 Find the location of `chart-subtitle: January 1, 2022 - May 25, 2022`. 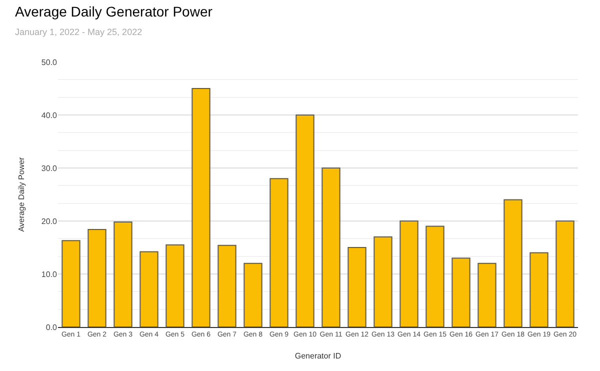

chart-subtitle: January 1, 2022 - May 25, 2022 is located at coordinates (78, 31).